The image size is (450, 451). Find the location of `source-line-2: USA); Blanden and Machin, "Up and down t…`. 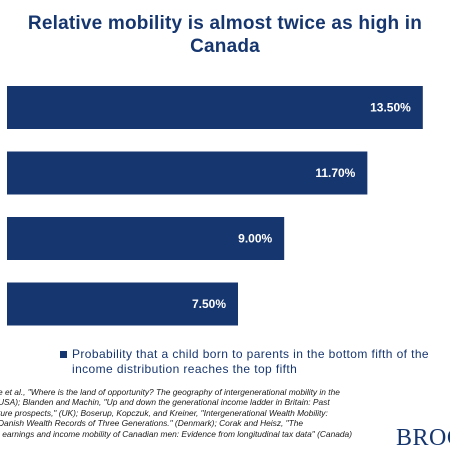

source-line-2: USA); Blanden and Machin, "Up and down t… is located at coordinates (165, 402).